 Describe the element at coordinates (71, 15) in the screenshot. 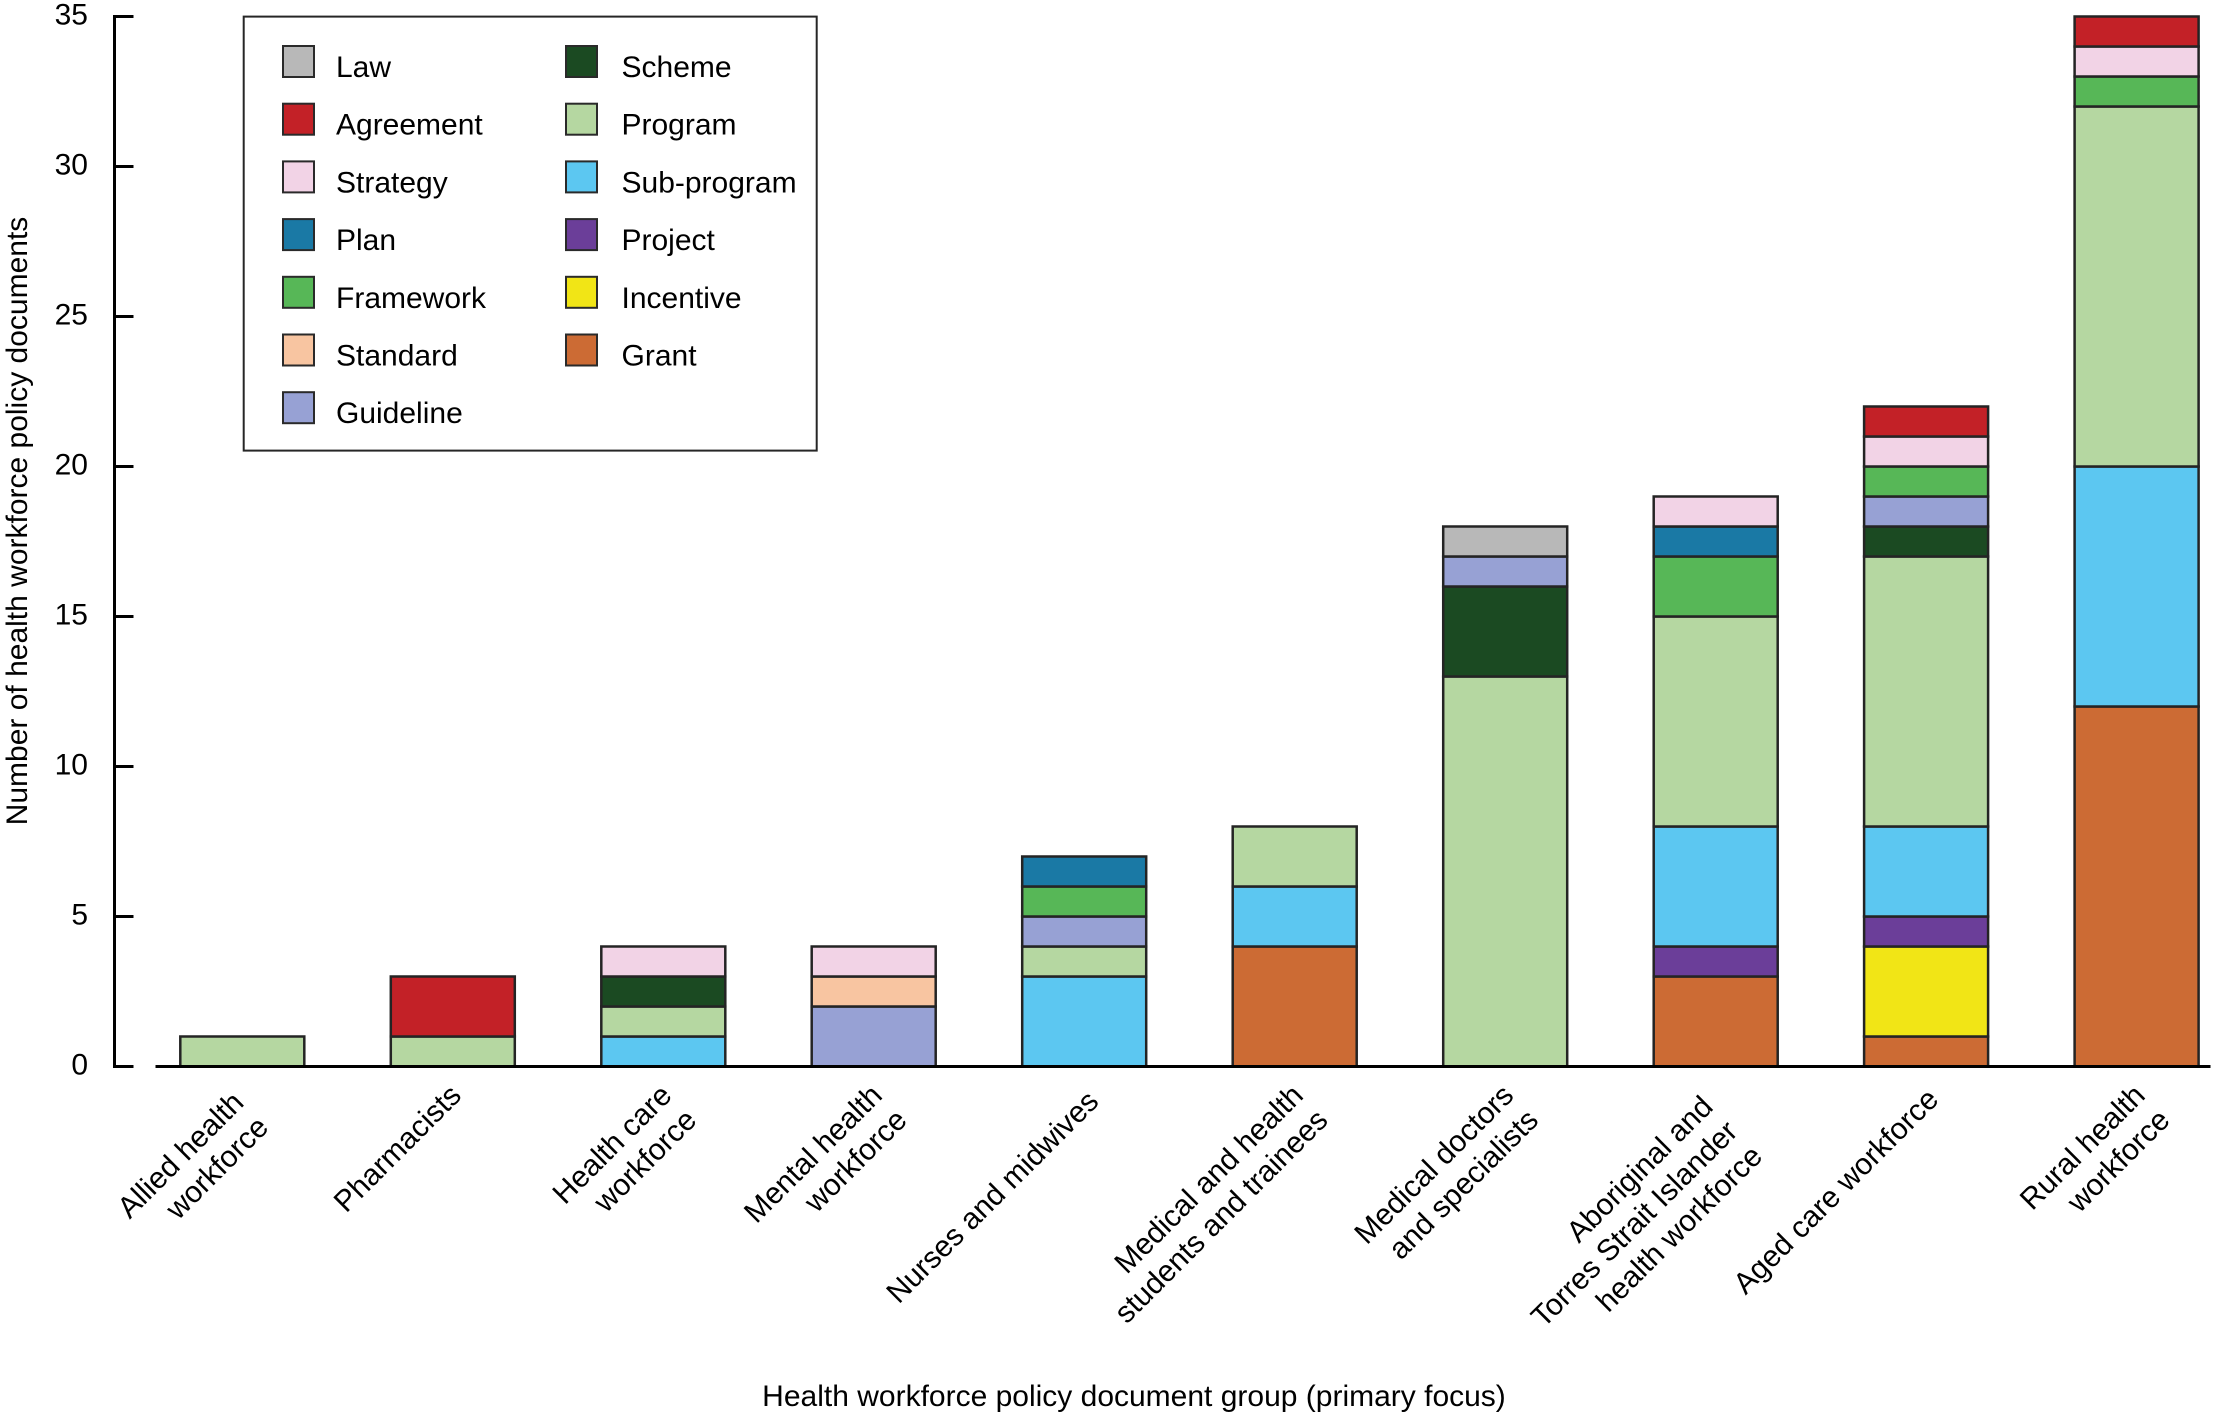

I see `svg-text: 35` at that location.